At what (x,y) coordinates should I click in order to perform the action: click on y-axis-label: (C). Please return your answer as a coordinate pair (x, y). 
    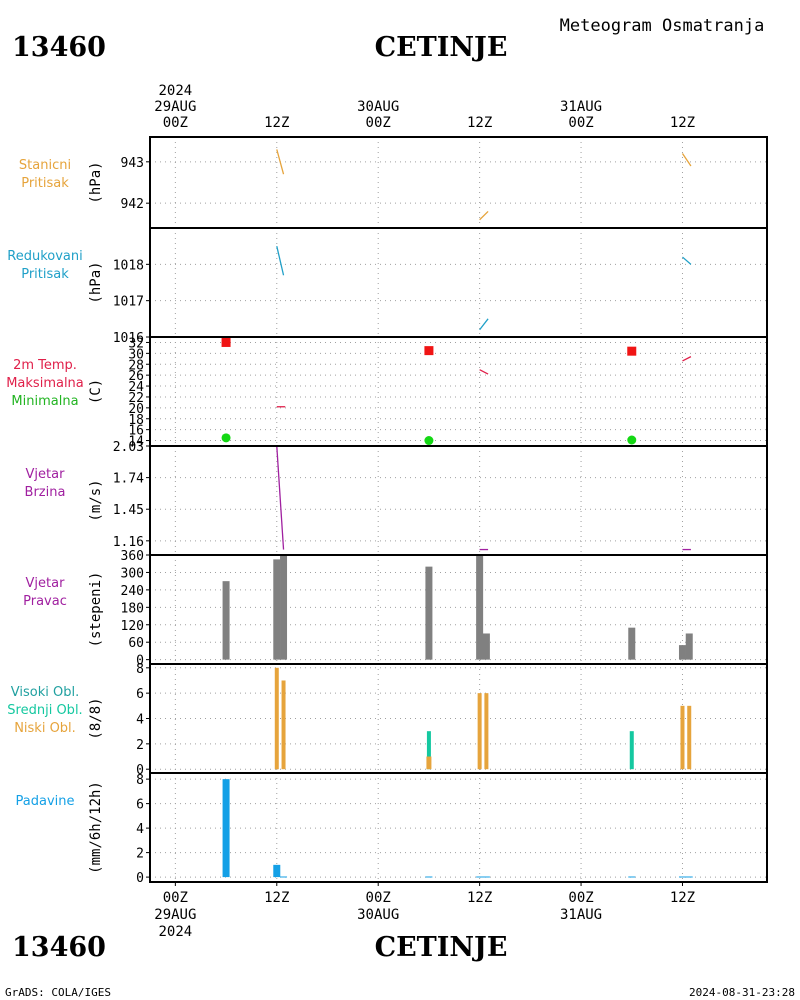
    Looking at the image, I should click on (96, 391).